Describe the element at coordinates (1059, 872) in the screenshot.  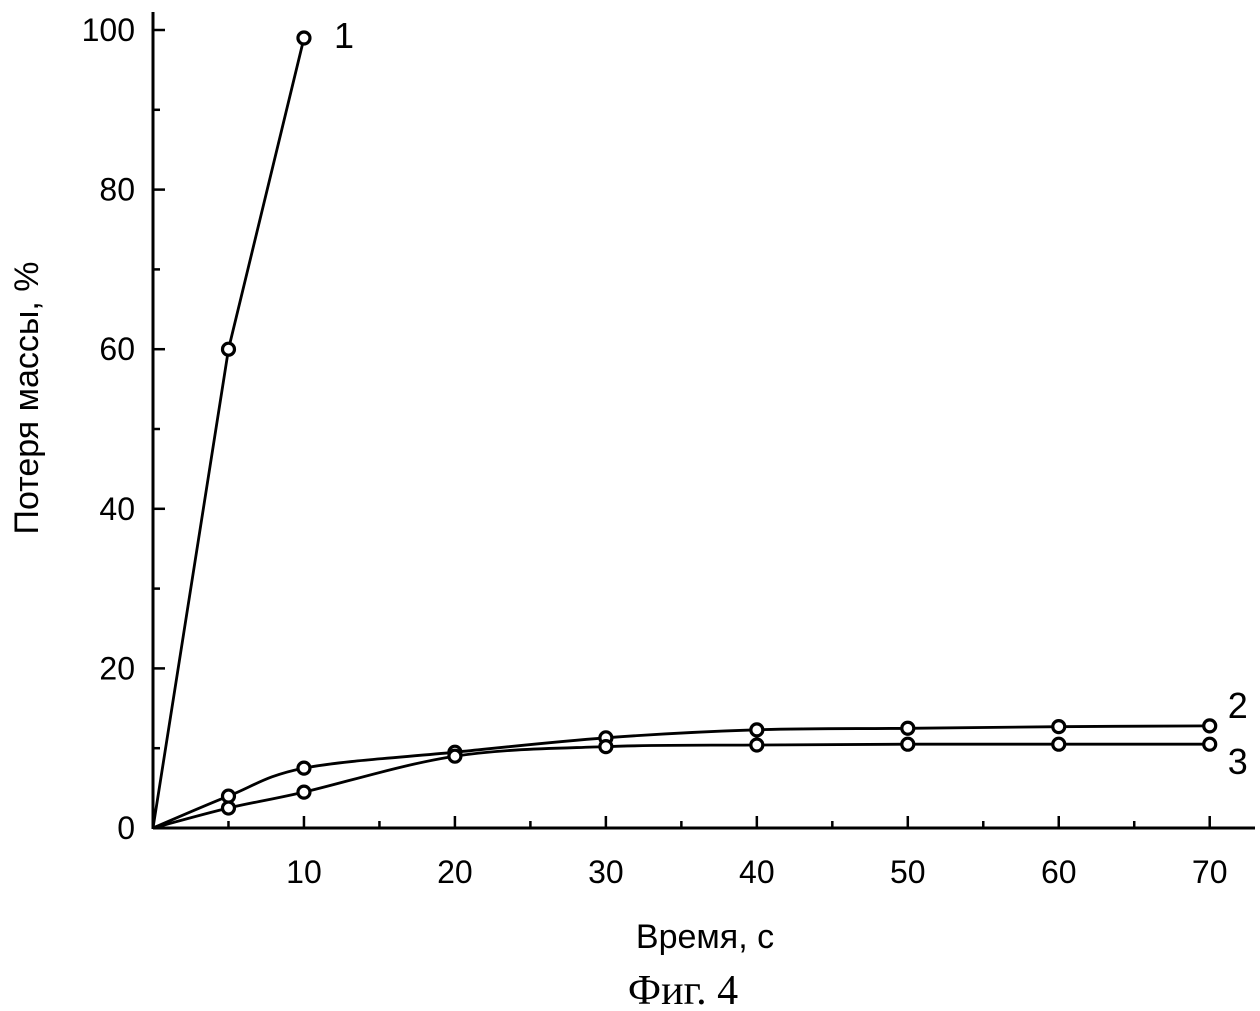
I see `x-tick-label: 60` at that location.